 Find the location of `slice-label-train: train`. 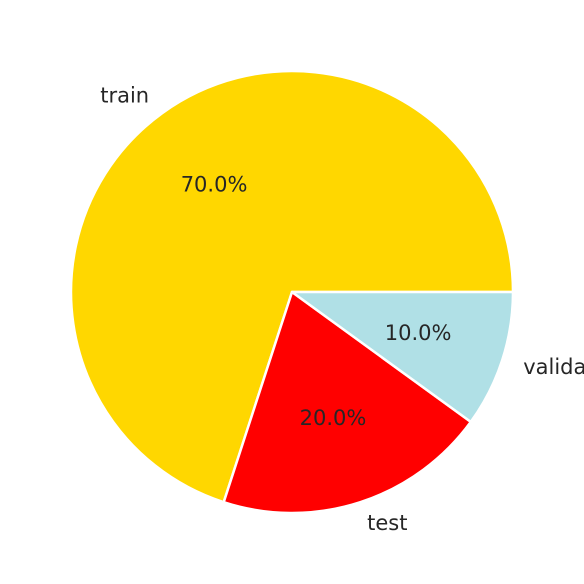

slice-label-train: train is located at coordinates (124, 95).